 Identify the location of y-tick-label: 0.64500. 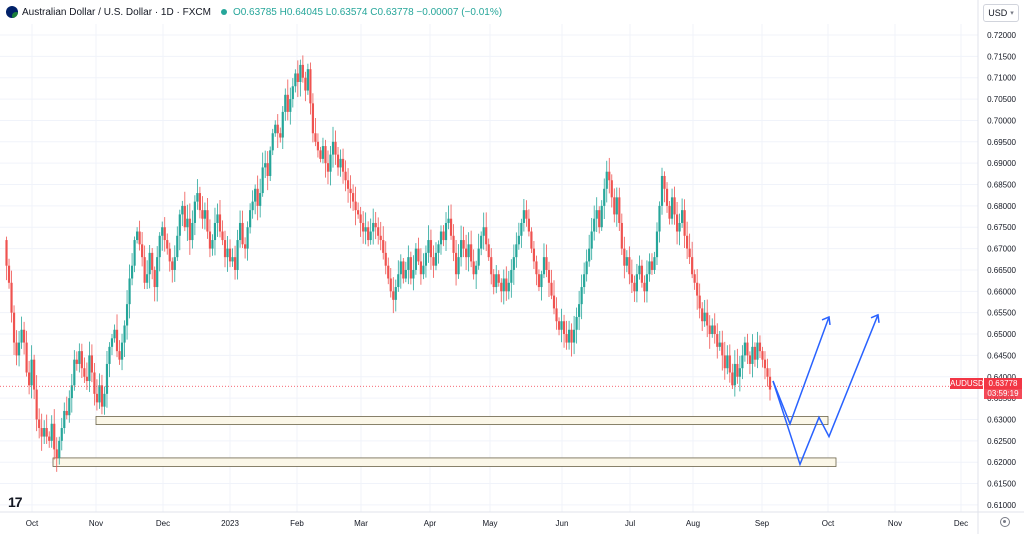
(1001, 355).